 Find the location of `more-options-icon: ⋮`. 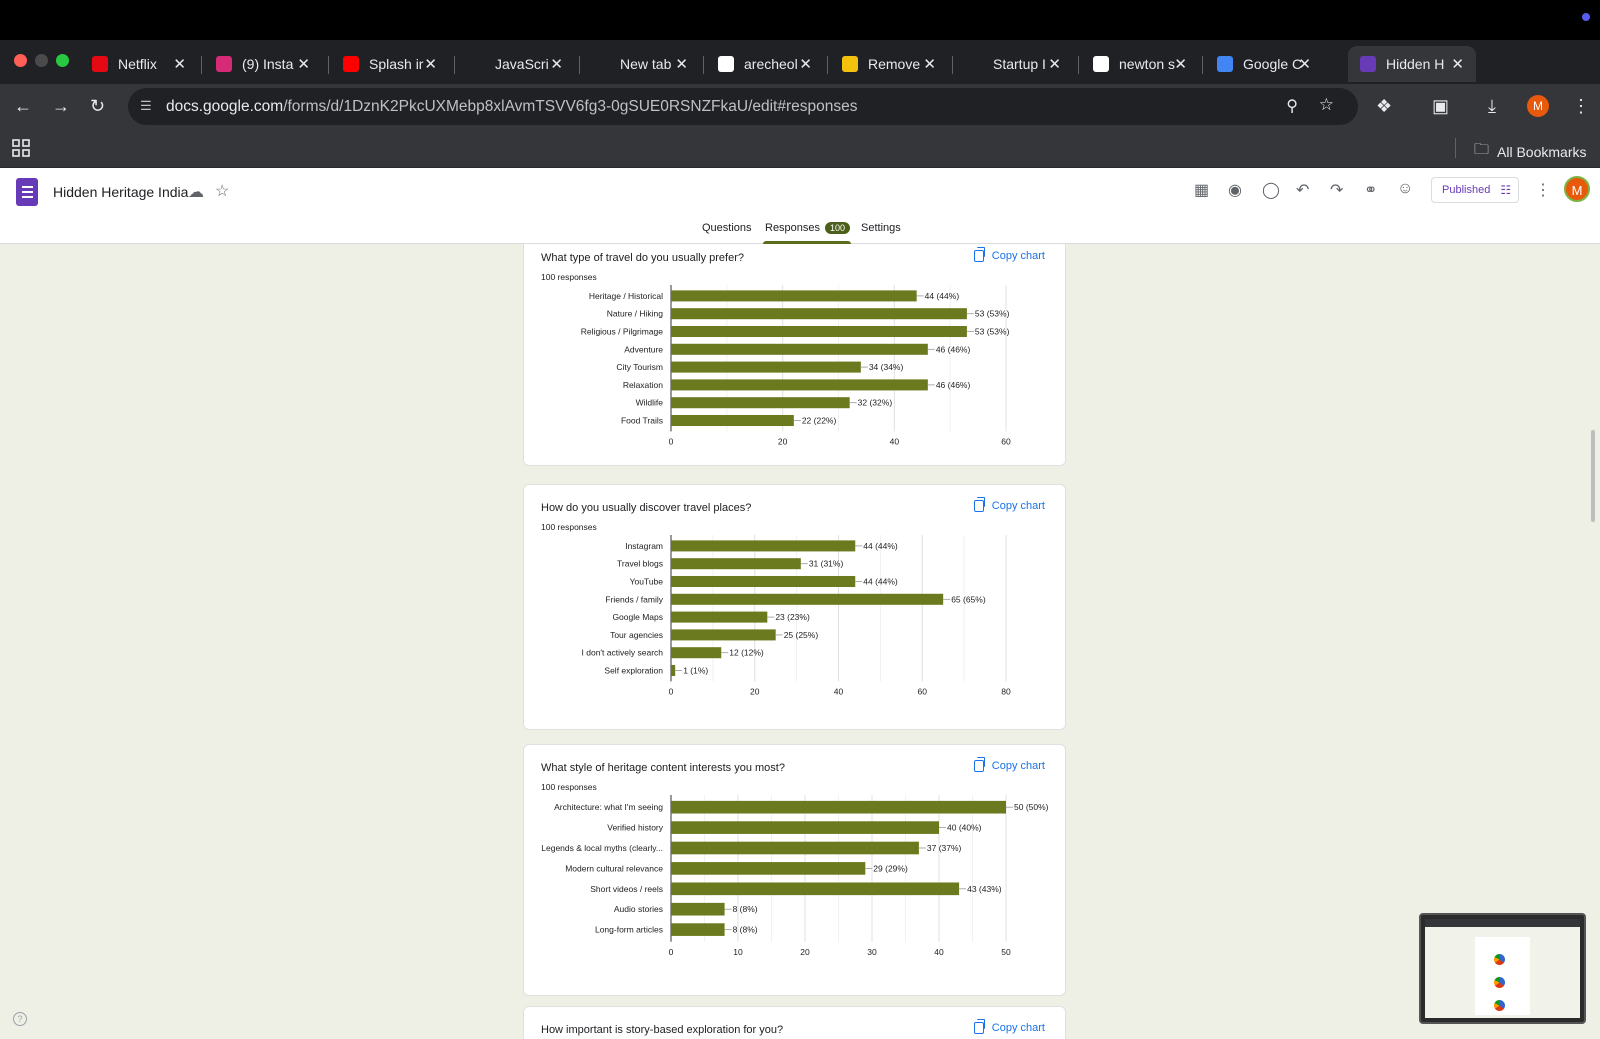

more-options-icon: ⋮ is located at coordinates (1543, 190).